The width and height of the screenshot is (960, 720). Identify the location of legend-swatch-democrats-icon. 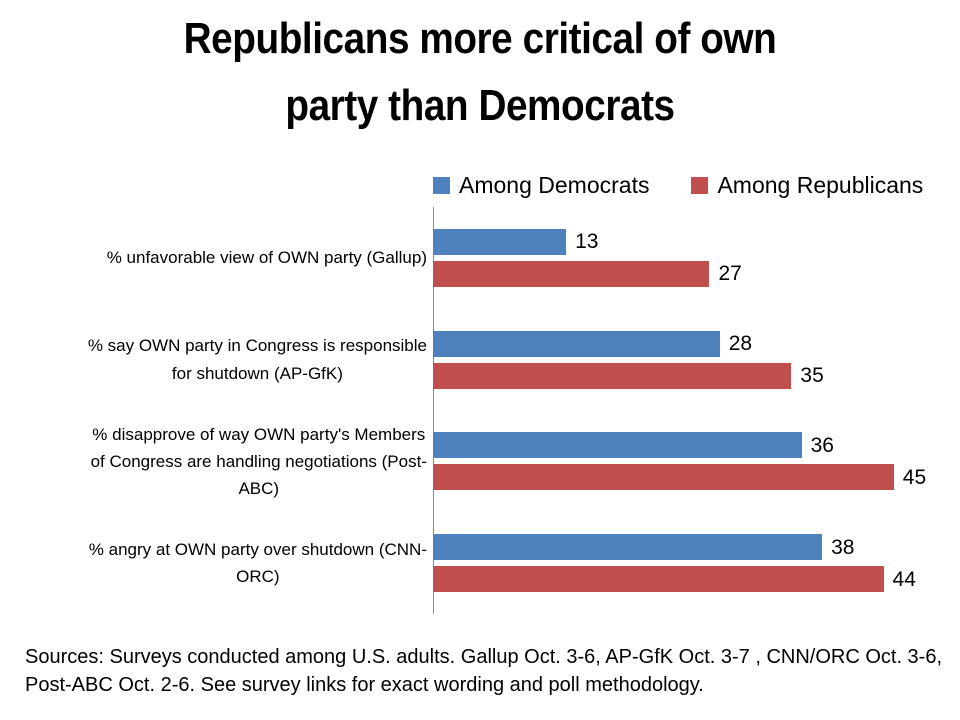
(441, 185).